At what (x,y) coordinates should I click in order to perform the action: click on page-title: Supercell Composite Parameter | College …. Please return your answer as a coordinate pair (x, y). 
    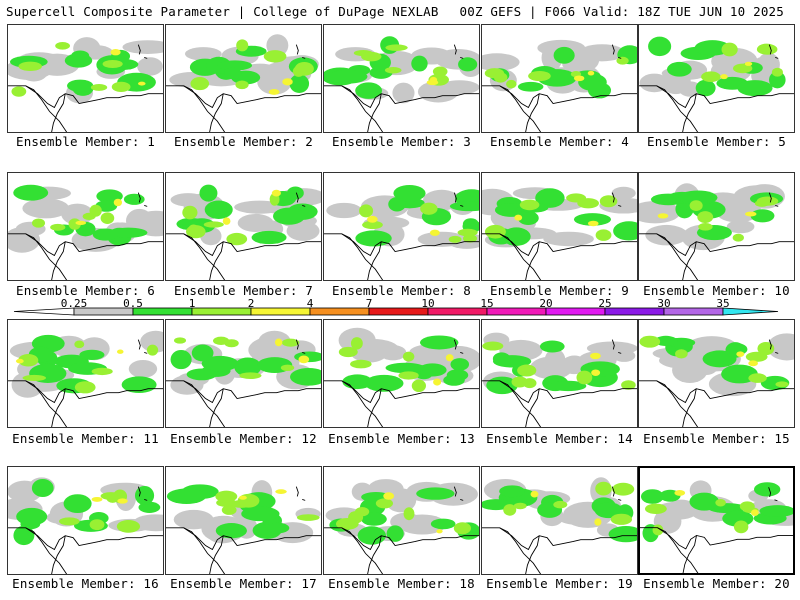
    Looking at the image, I should click on (222, 11).